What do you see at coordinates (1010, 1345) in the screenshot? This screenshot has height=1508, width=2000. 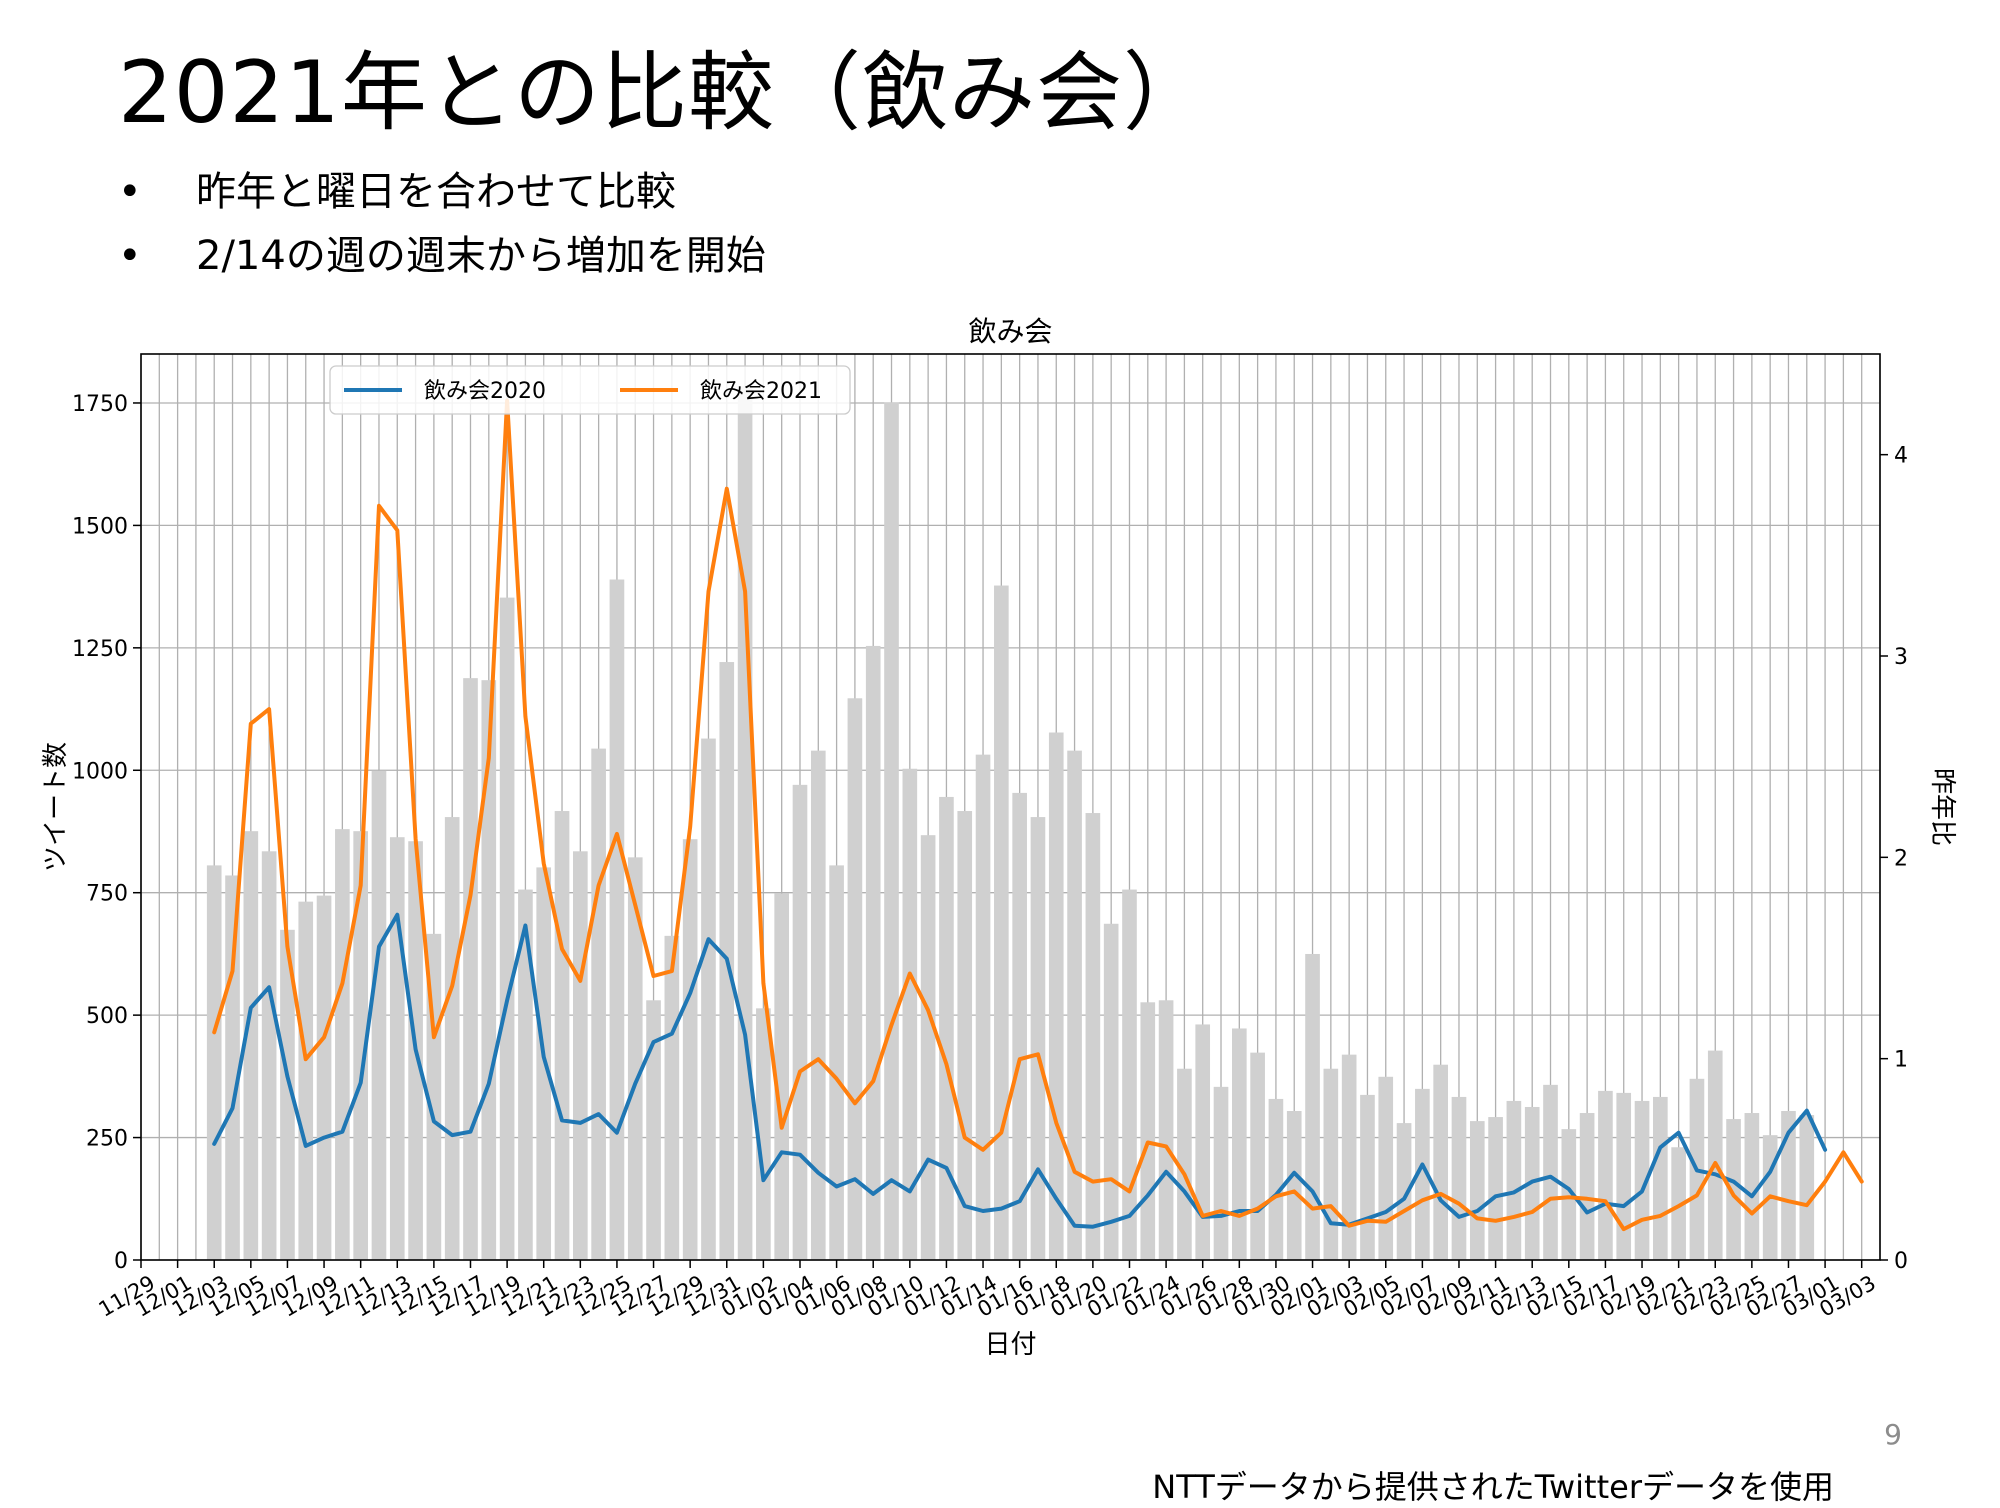 I see `x-axis-label: 日付` at bounding box center [1010, 1345].